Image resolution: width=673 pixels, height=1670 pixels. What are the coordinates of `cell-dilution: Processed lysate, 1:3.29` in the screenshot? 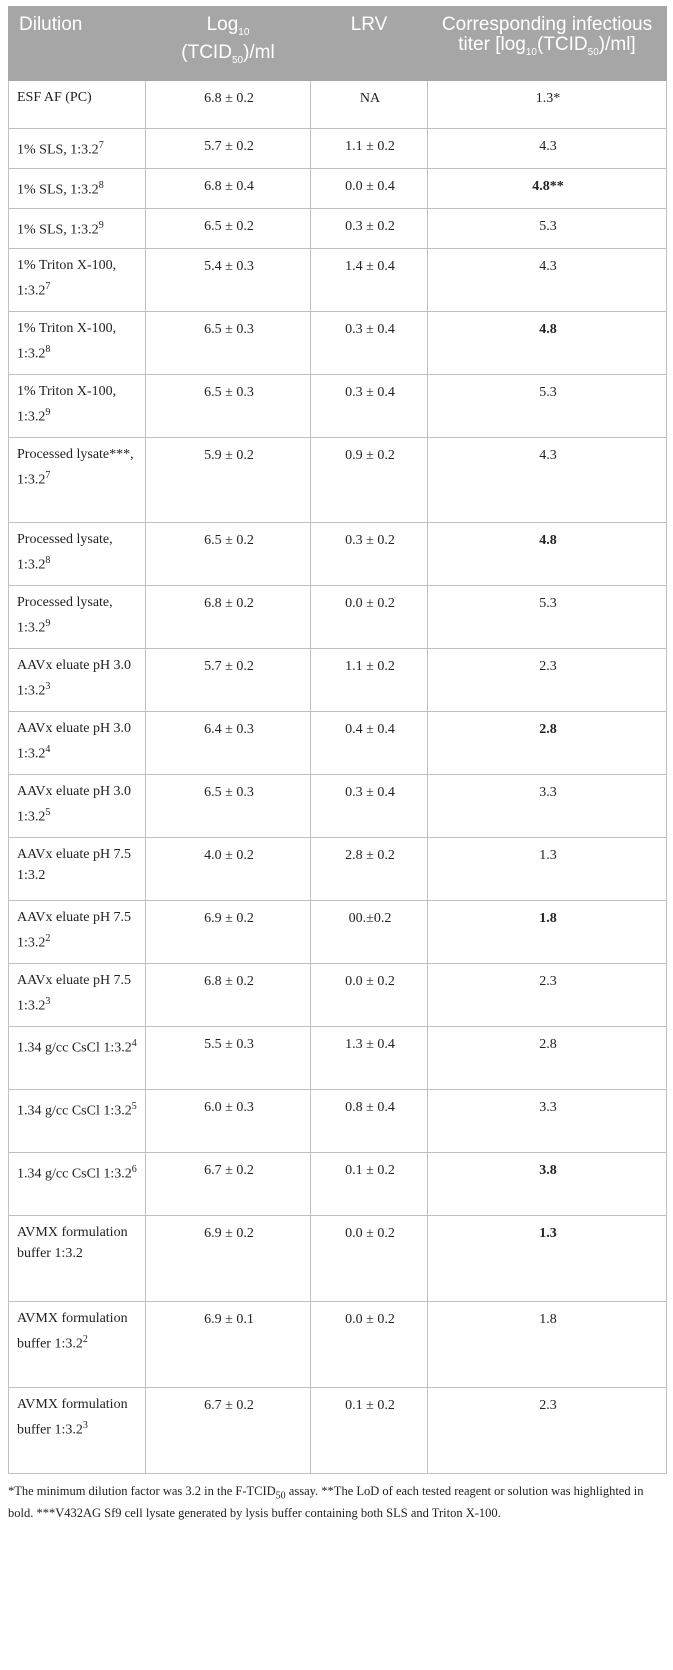 It's located at (77, 617).